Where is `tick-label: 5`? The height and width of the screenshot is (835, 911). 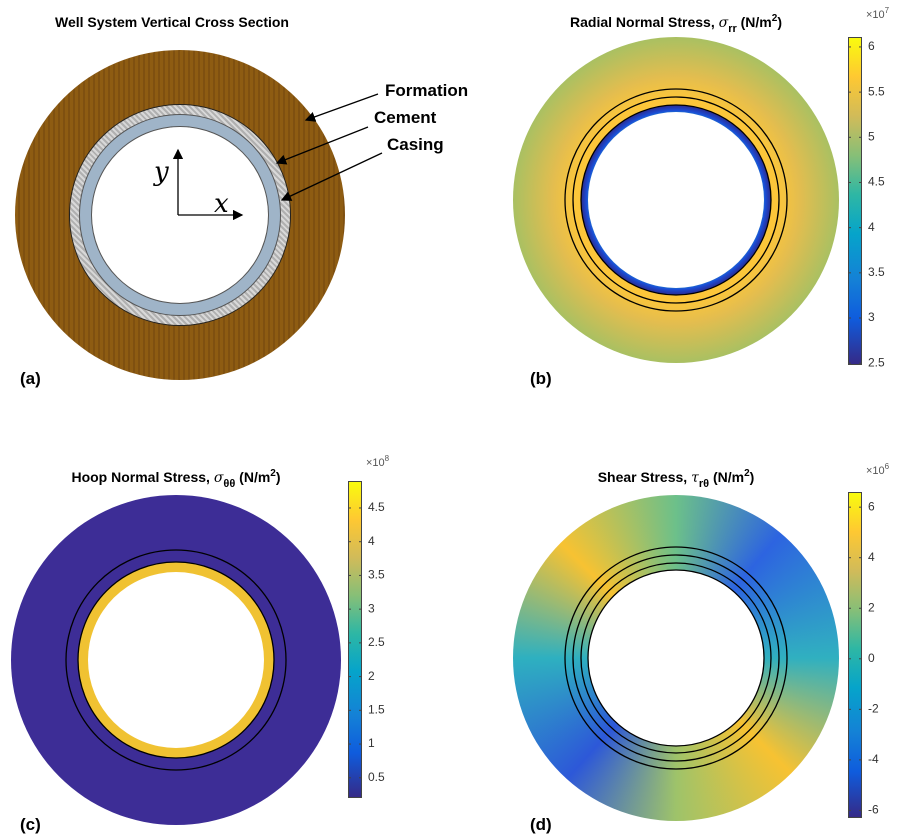 tick-label: 5 is located at coordinates (871, 136).